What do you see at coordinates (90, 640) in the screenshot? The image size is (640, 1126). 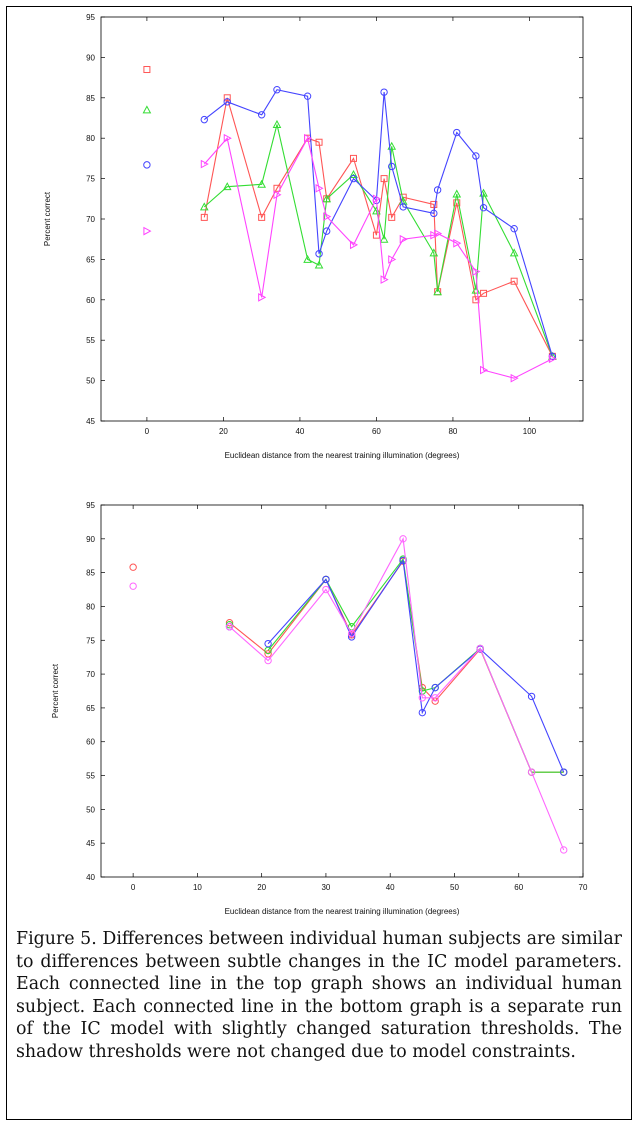 I see `chart2-ytick-label: 75` at bounding box center [90, 640].